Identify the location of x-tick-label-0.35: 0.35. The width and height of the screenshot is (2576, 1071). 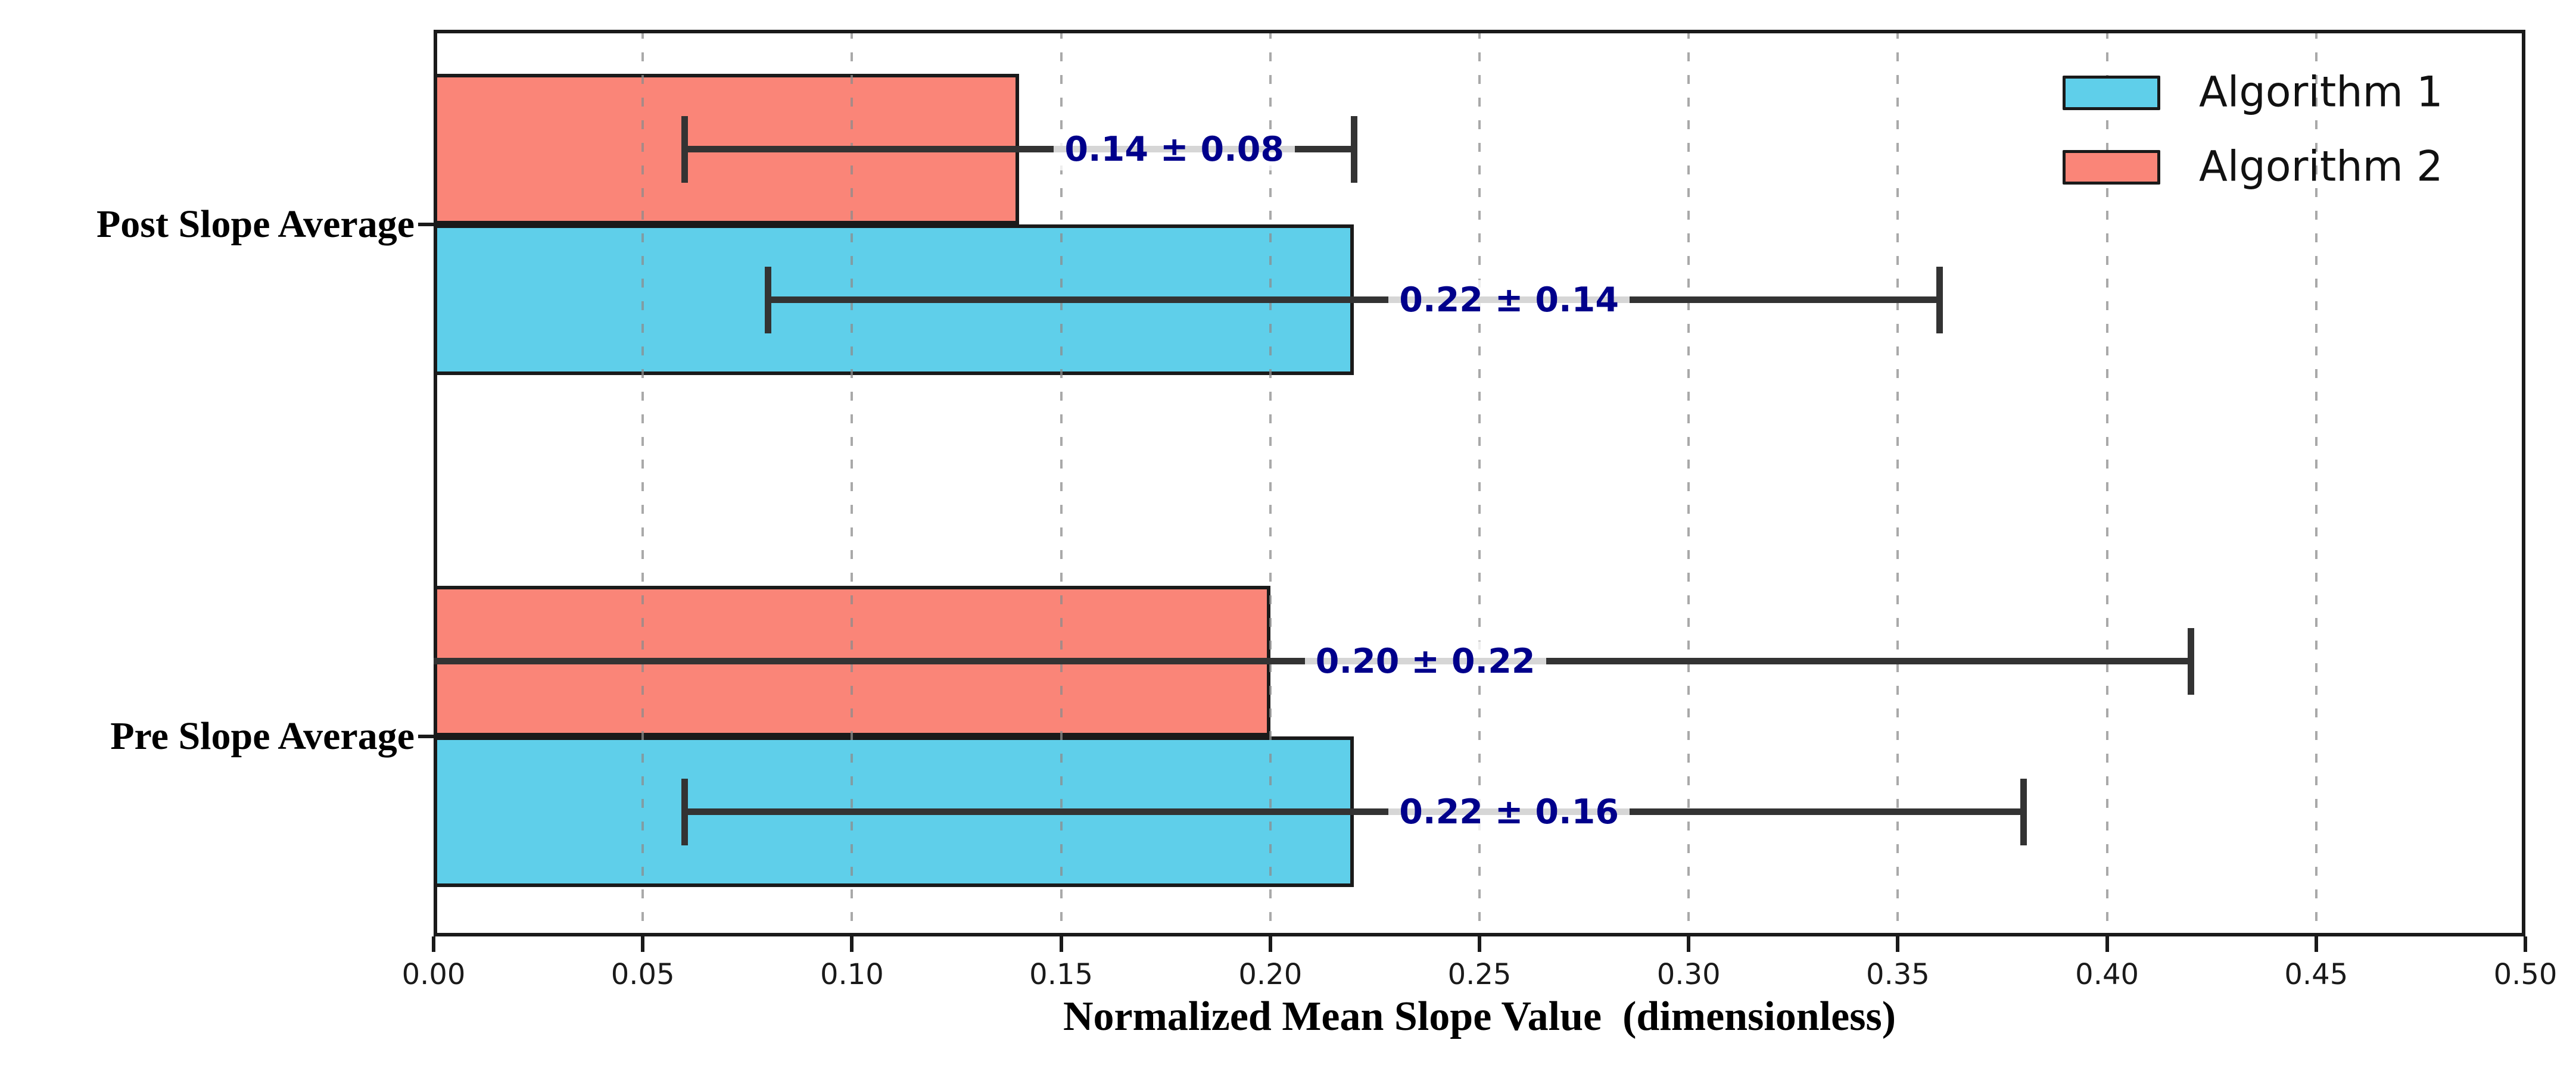
(1897, 974).